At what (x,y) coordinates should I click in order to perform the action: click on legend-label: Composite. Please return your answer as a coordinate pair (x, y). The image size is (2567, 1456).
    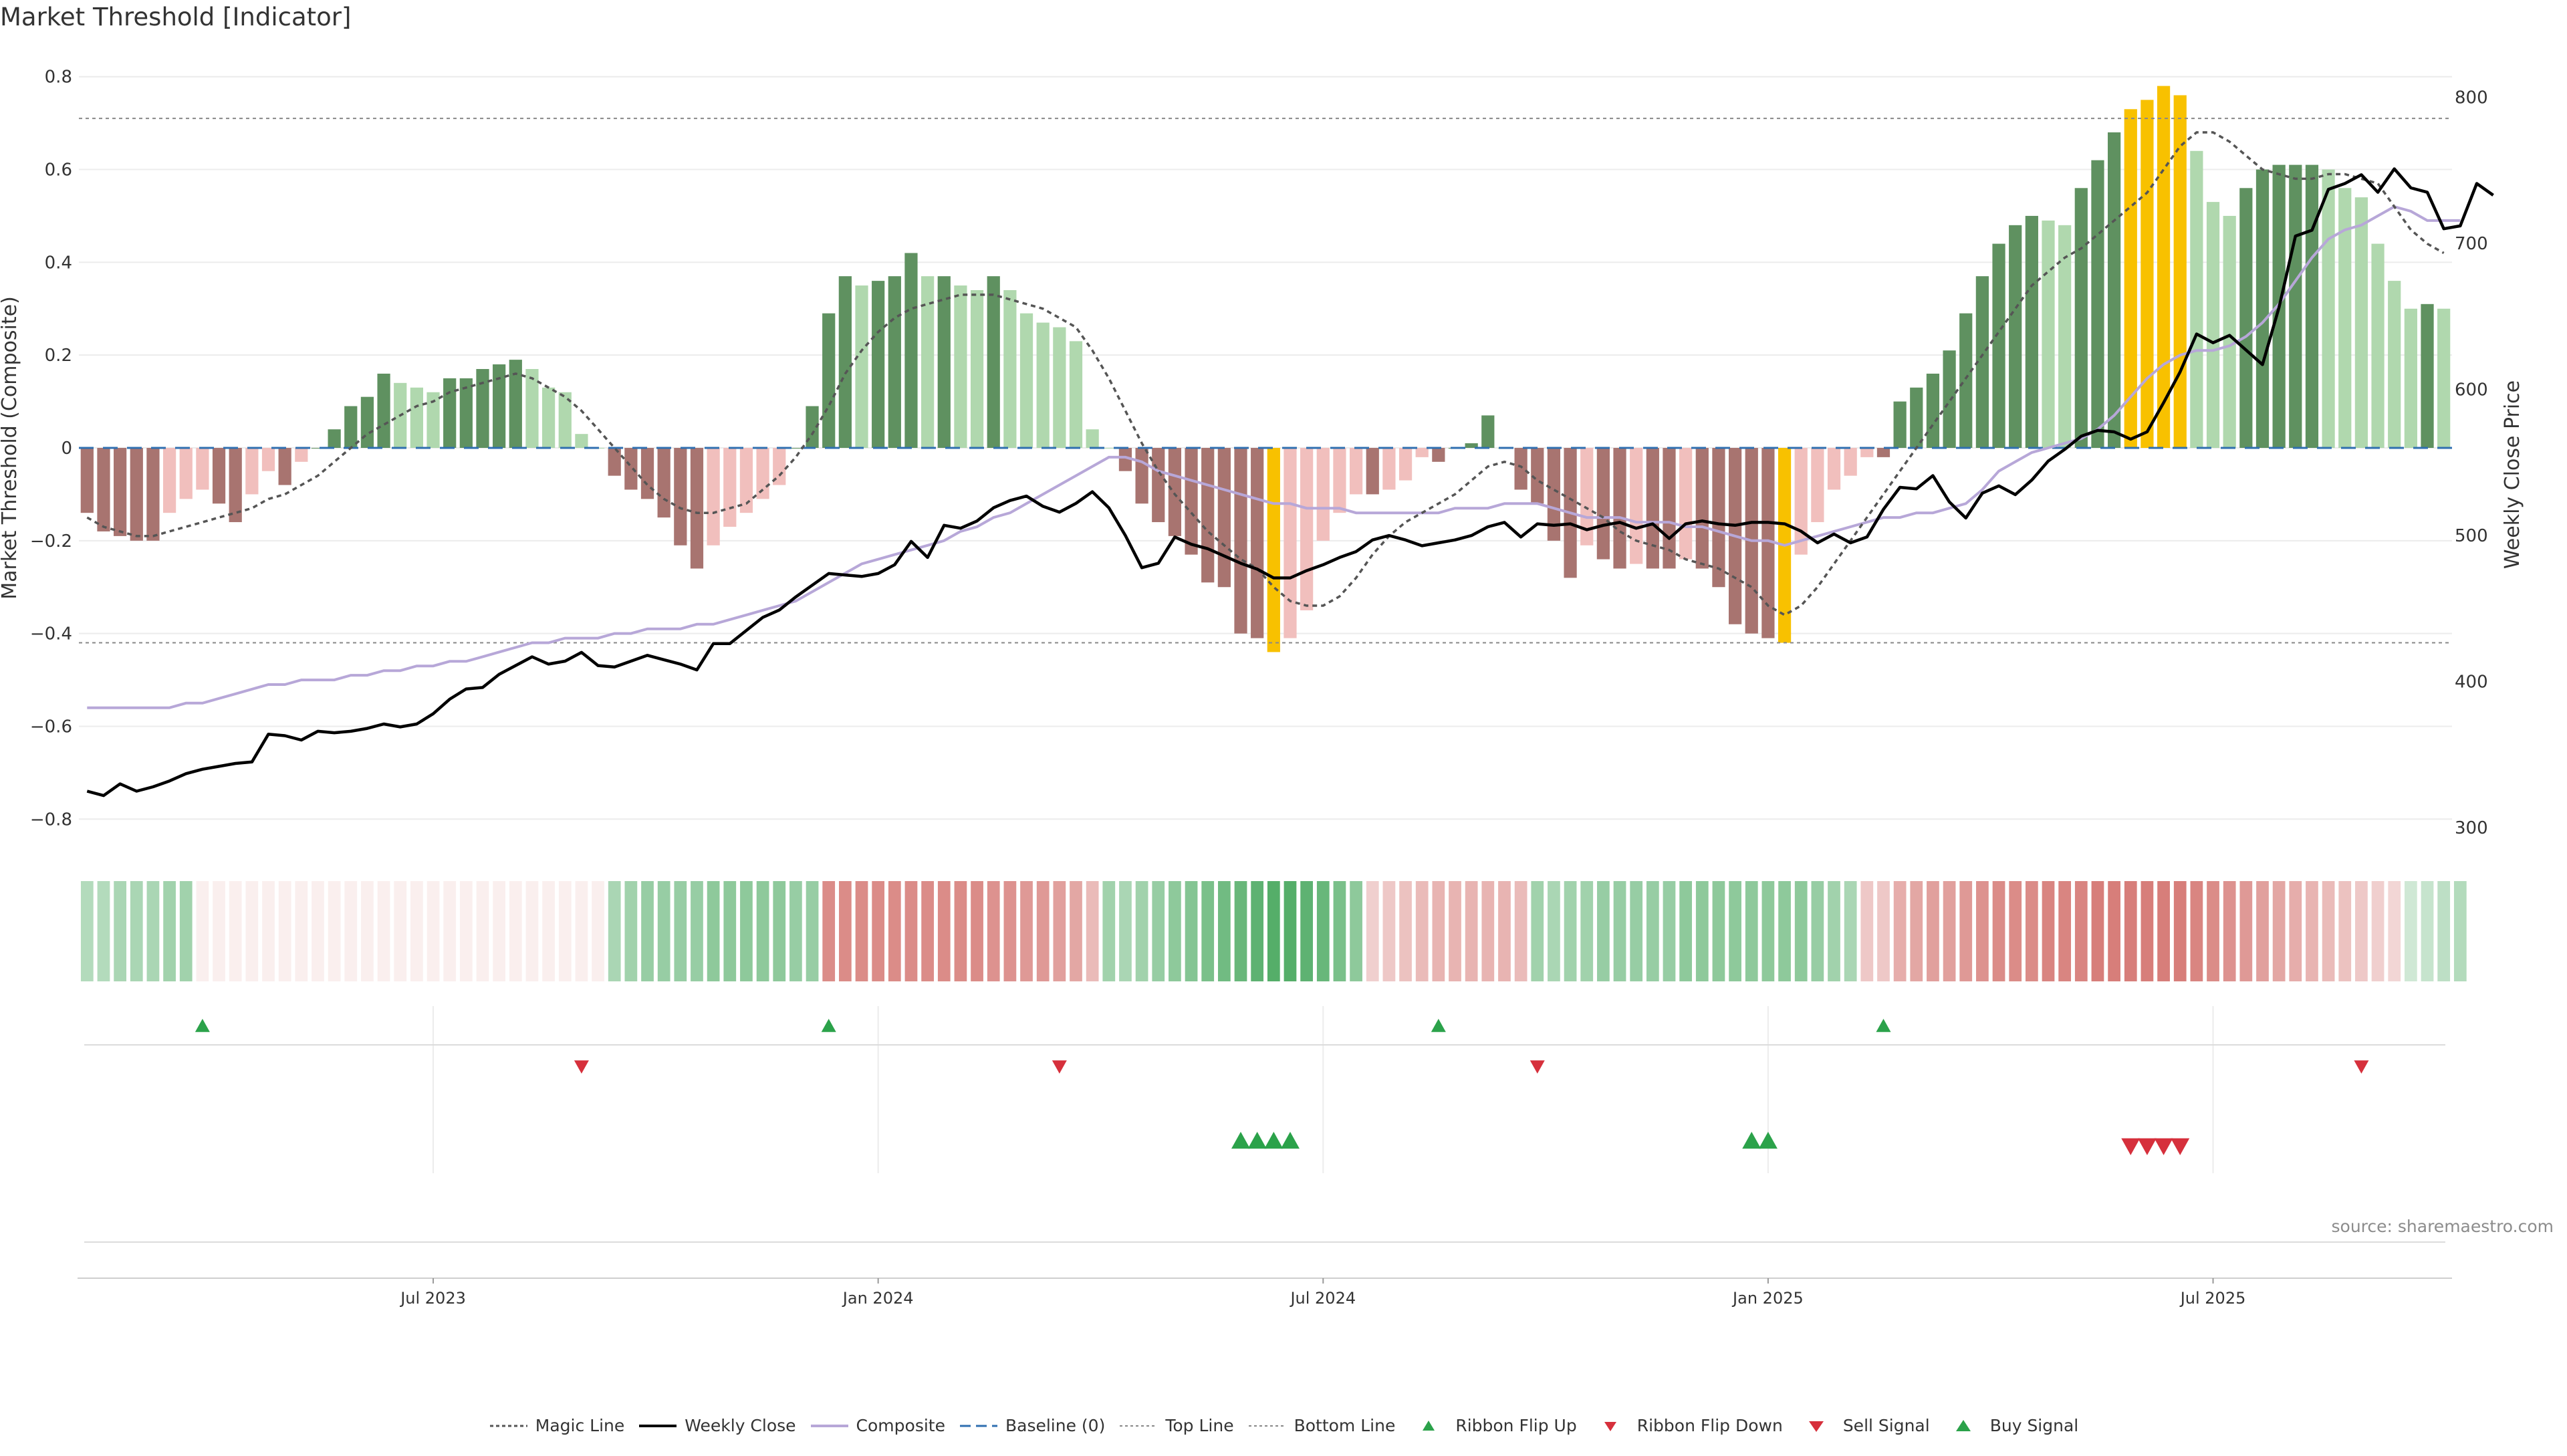
    Looking at the image, I should click on (900, 1425).